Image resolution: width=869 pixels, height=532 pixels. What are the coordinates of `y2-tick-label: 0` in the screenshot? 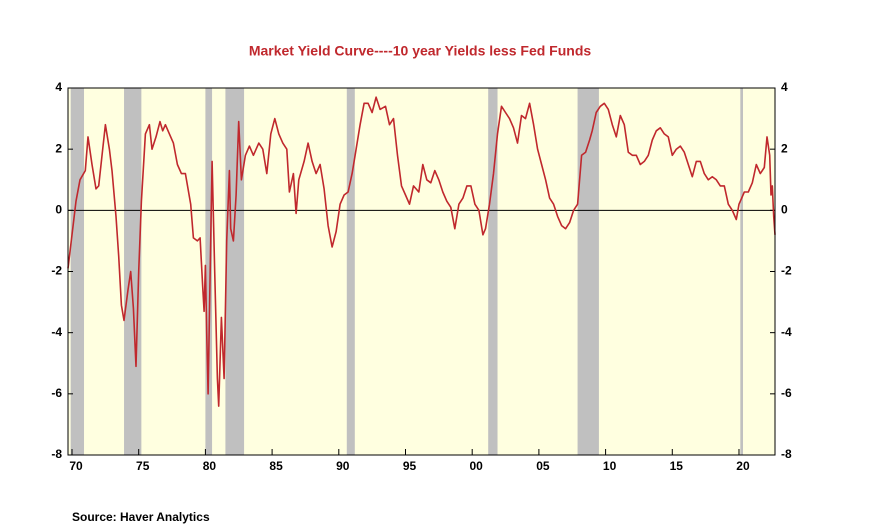 It's located at (784, 210).